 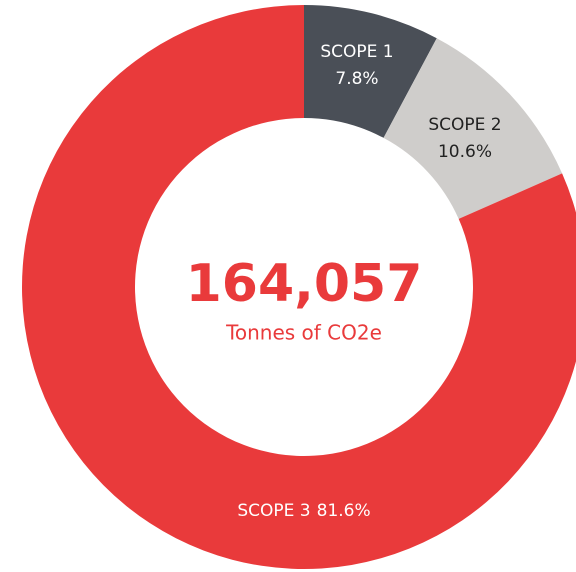 I want to click on slice-label: SCOPE 2, so click(x=464, y=125).